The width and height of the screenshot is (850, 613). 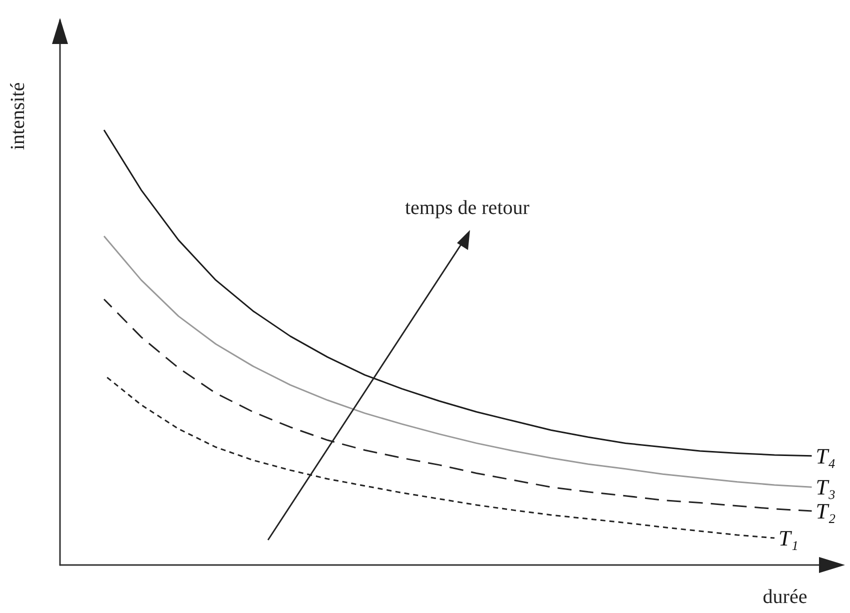 What do you see at coordinates (785, 597) in the screenshot?
I see `x-axis-title: durée` at bounding box center [785, 597].